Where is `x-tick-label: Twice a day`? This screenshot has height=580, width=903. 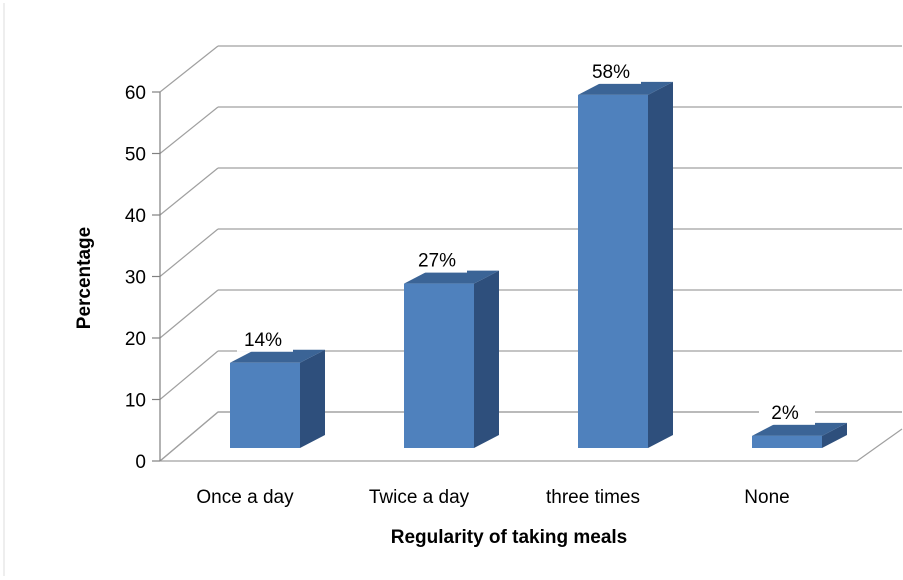
x-tick-label: Twice a day is located at coordinates (419, 497).